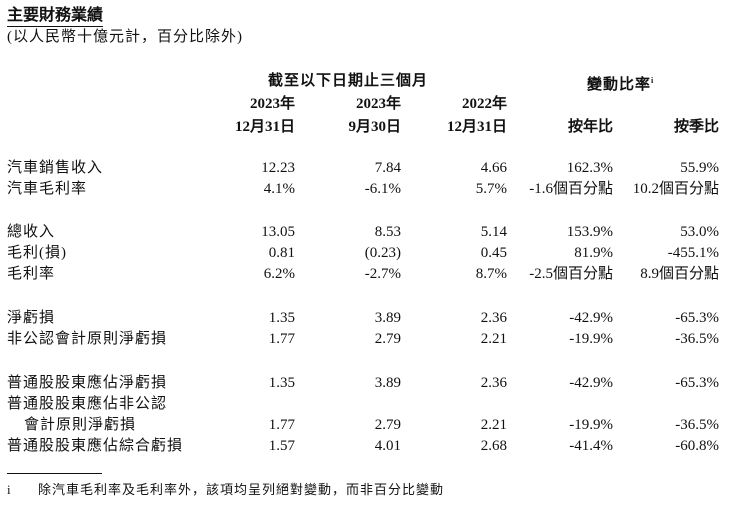 The width and height of the screenshot is (733, 509). Describe the element at coordinates (697, 446) in the screenshot. I see `cell-value: -60.8%` at that location.